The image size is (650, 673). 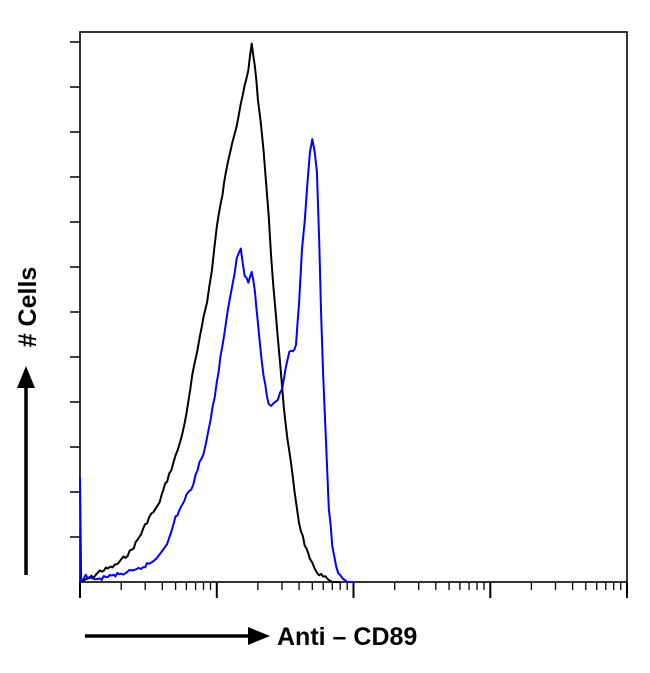 I want to click on y-axis-label-group: # Cells, so click(x=28, y=421).